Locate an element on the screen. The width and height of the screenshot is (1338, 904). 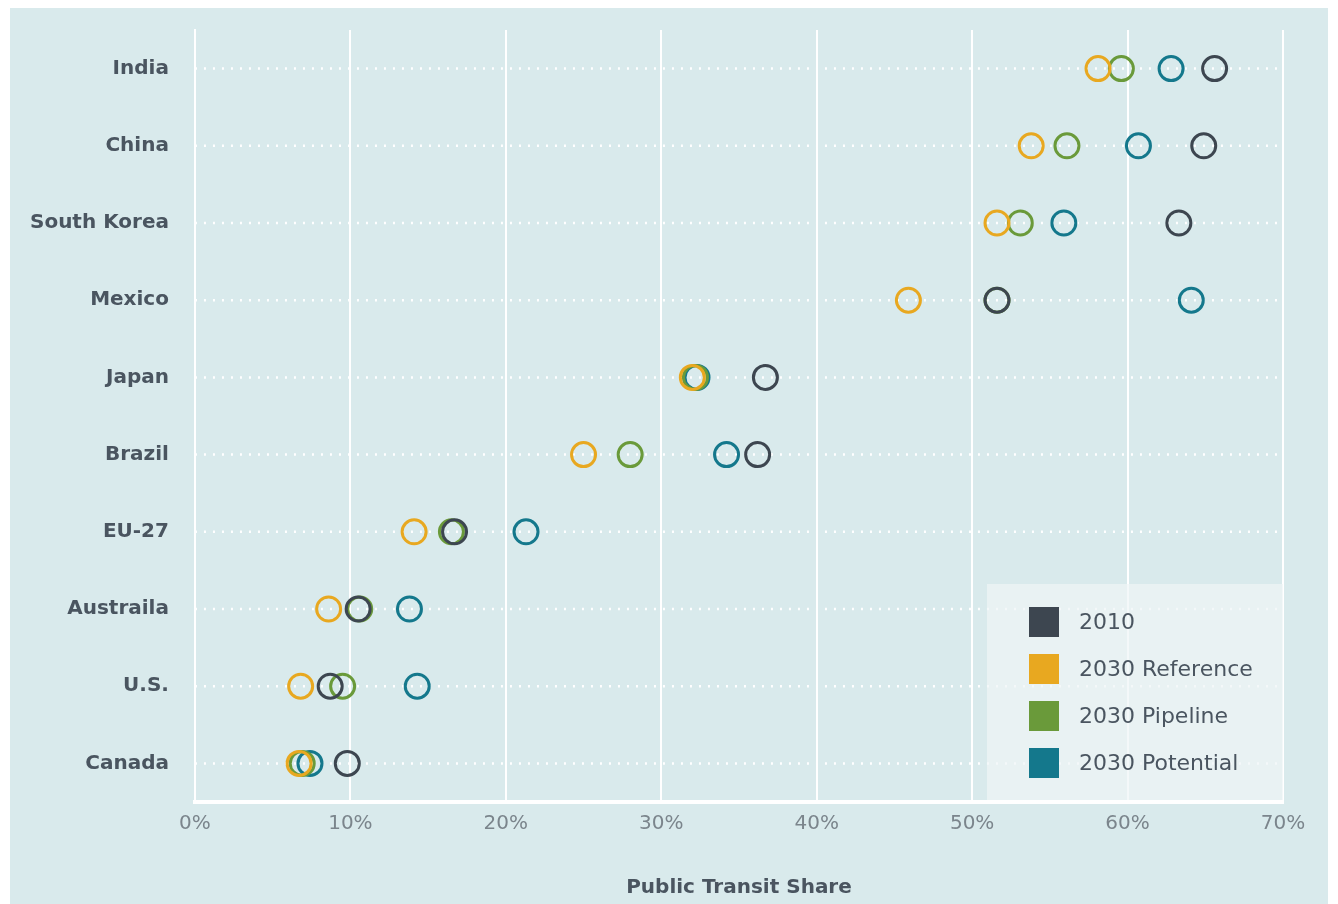
x-tick-label: 50% is located at coordinates (972, 822).